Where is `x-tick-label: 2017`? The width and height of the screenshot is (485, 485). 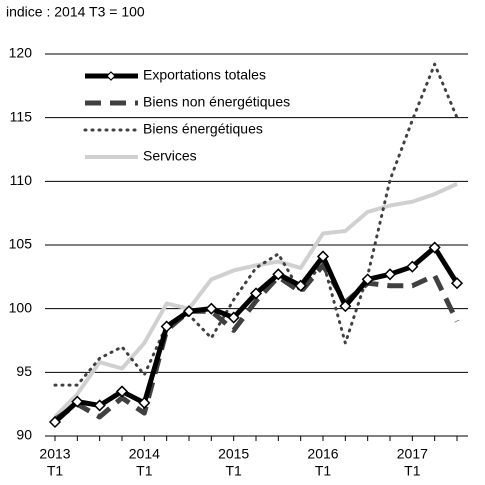 x-tick-label: 2017 is located at coordinates (412, 454).